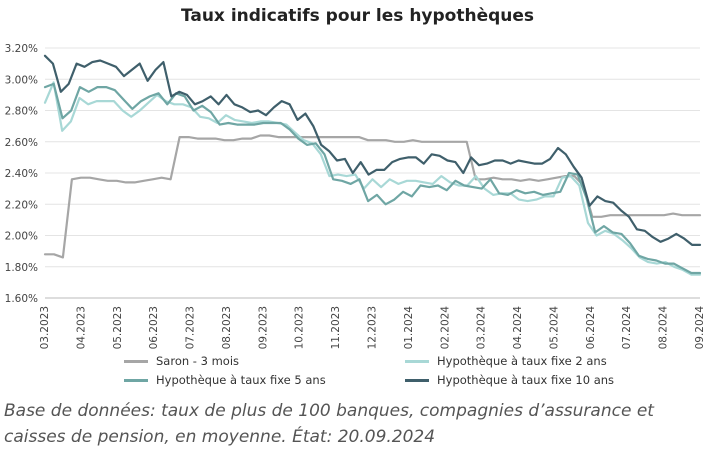  I want to click on y-tick-label: 2.20%, so click(21, 205).